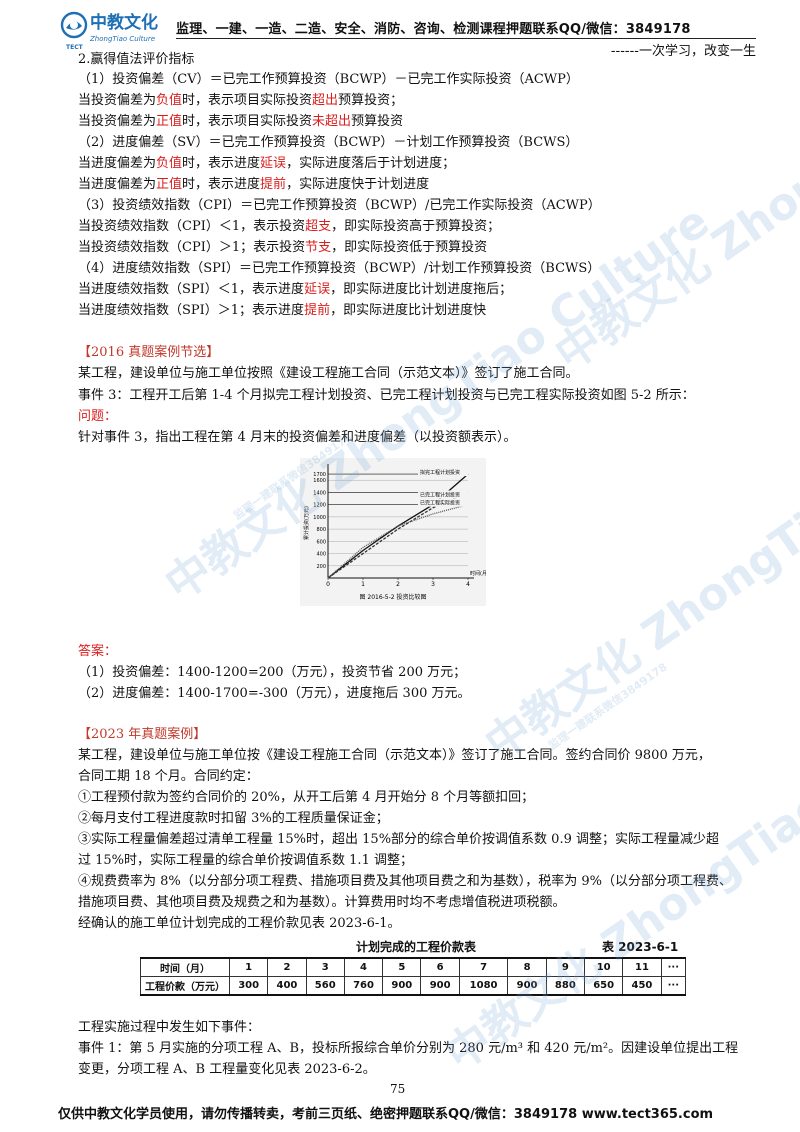 This screenshot has height=1132, width=800. I want to click on y-tick-label: 1200, so click(319, 506).